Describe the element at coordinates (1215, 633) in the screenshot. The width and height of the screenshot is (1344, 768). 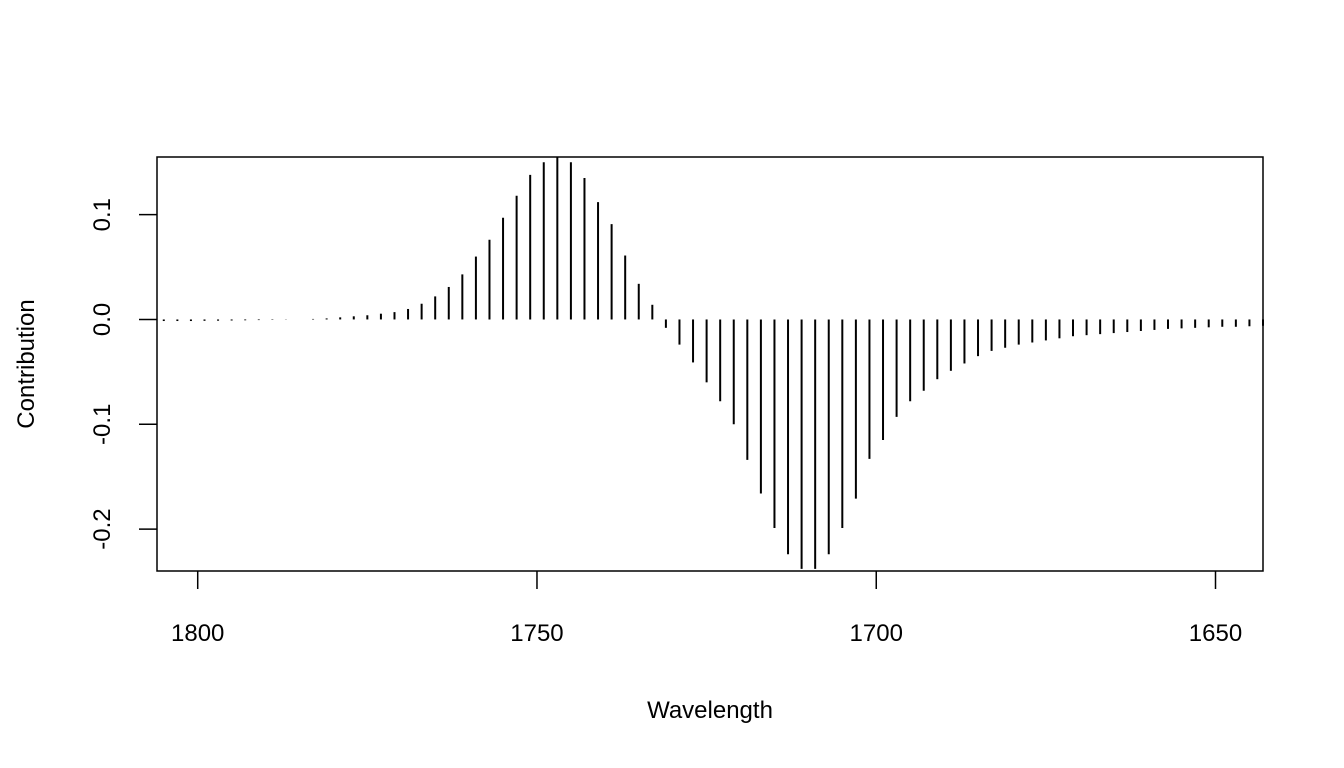
I see `x-tick-label: 1650` at that location.